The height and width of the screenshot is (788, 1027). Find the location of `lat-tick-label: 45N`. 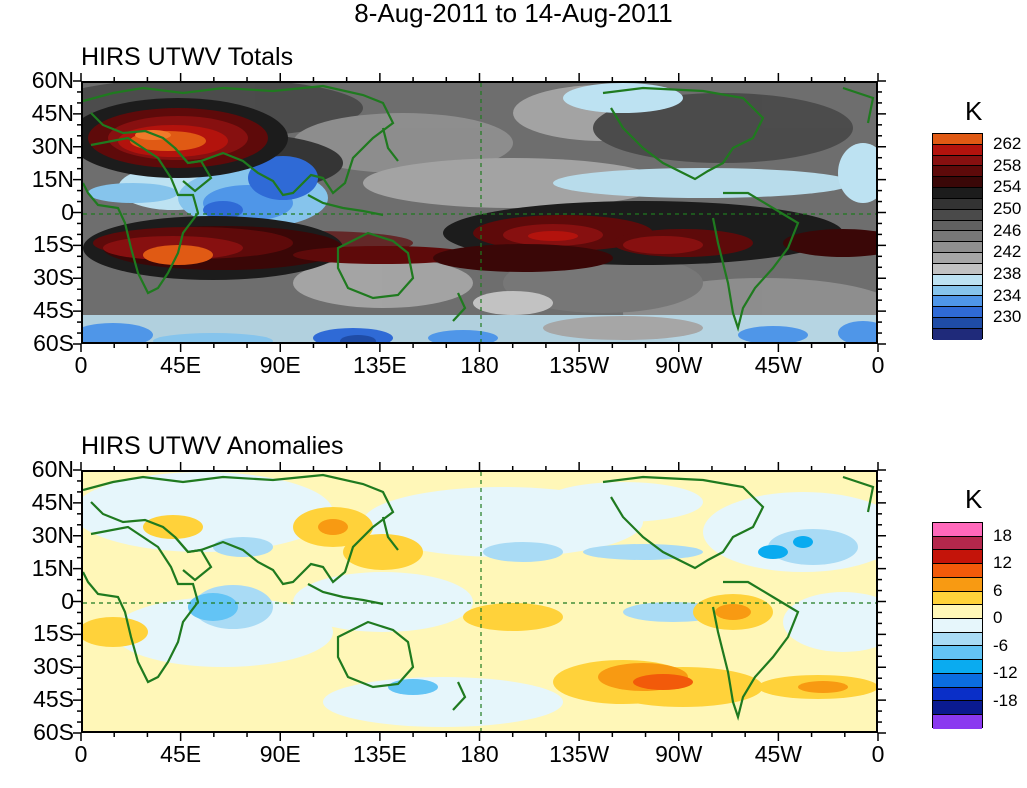

lat-tick-label: 45N is located at coordinates (52, 501).